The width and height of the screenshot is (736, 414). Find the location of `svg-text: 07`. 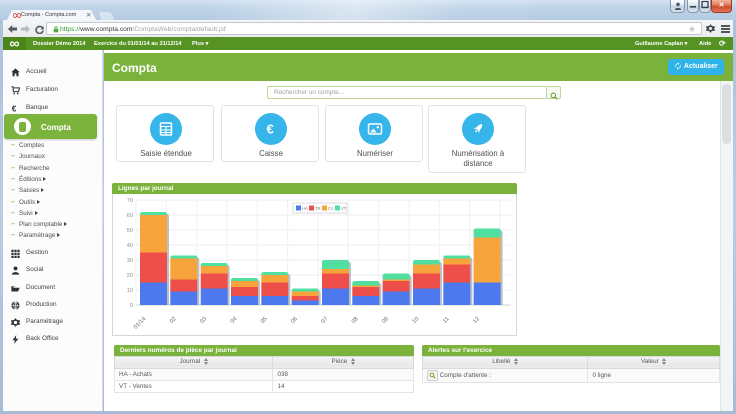

svg-text: 07 is located at coordinates (325, 320).